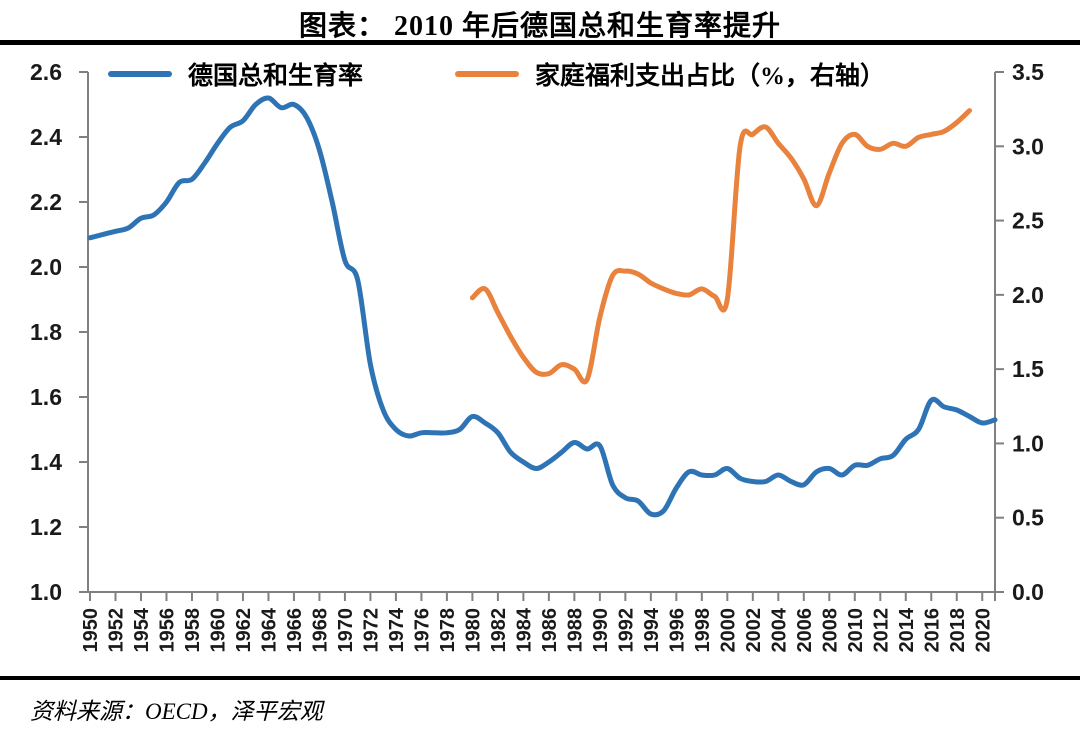 The image size is (1080, 730). What do you see at coordinates (677, 630) in the screenshot?
I see `x-tick-label: 1996` at bounding box center [677, 630].